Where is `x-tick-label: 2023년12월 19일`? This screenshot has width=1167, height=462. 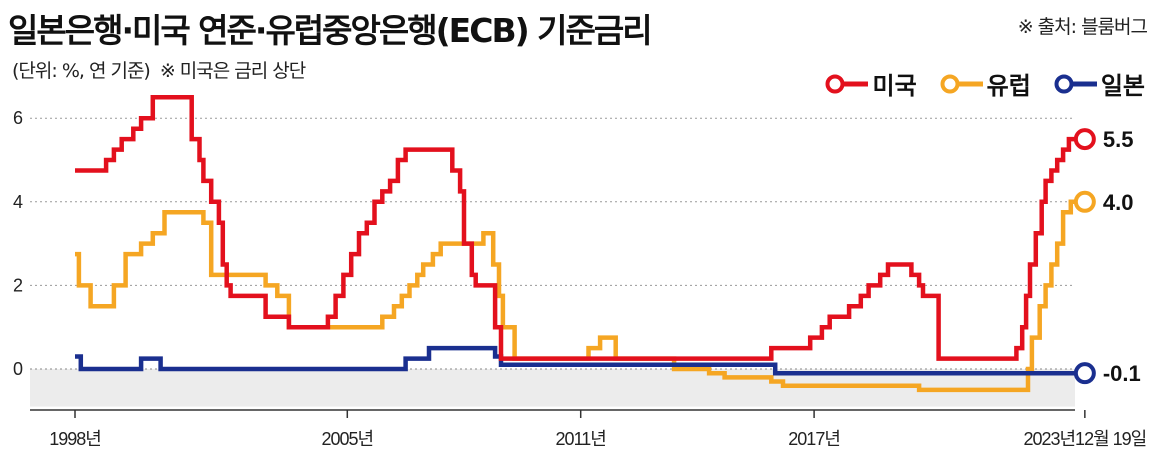 x-tick-label: 2023년12월 19일 is located at coordinates (1084, 439).